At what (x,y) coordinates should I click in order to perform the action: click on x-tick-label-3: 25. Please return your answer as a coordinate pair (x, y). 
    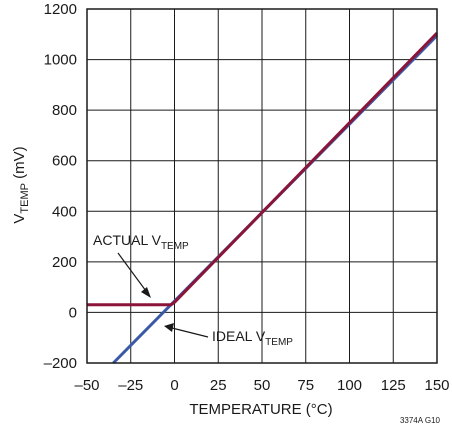
    Looking at the image, I should click on (218, 385).